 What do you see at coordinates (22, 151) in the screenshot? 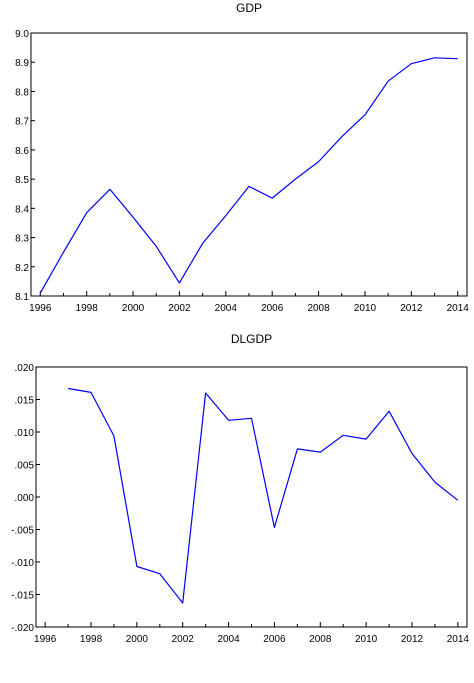
I see `gdp-y-tick-label: 8.6` at bounding box center [22, 151].